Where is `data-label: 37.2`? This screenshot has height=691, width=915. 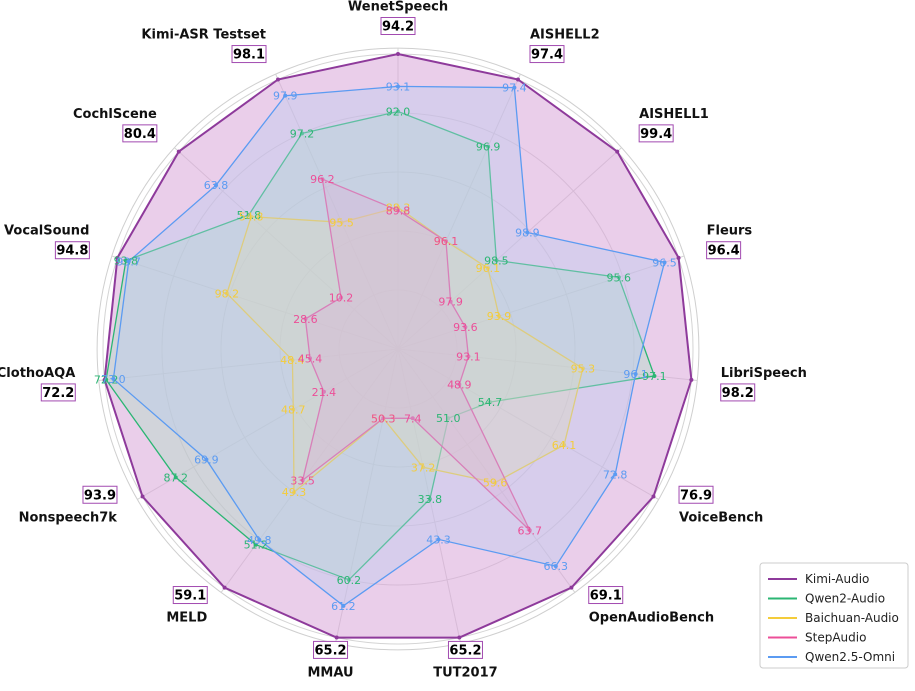
data-label: 37.2 is located at coordinates (423, 467).